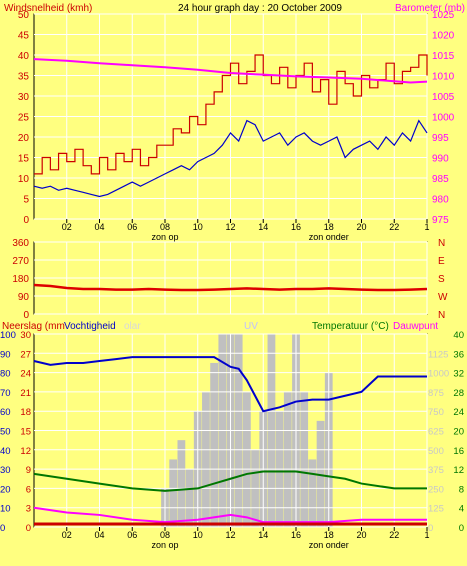  What do you see at coordinates (24, 179) in the screenshot?
I see `wind-left-tick-label: 10` at bounding box center [24, 179].